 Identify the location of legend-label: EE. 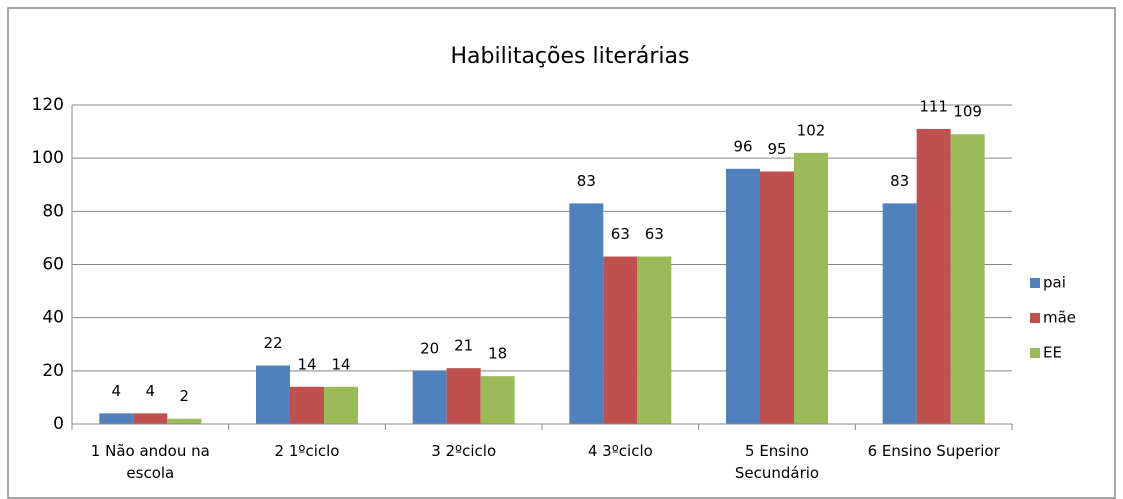
(1052, 353).